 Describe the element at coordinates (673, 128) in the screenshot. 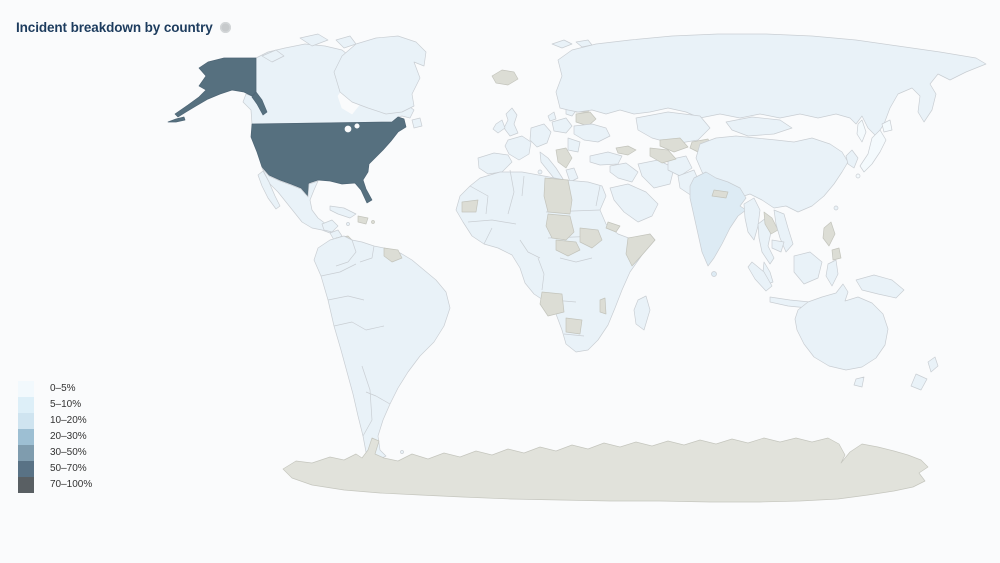

I see `country-kazakhstan` at that location.